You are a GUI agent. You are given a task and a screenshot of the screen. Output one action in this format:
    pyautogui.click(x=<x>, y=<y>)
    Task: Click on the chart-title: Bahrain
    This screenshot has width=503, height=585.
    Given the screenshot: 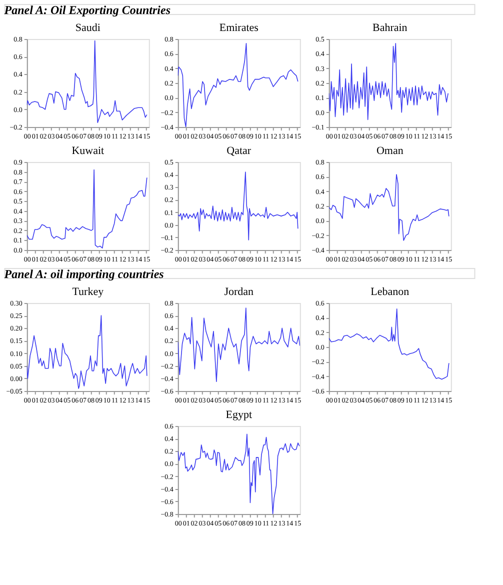 What is the action you would take?
    pyautogui.click(x=390, y=28)
    